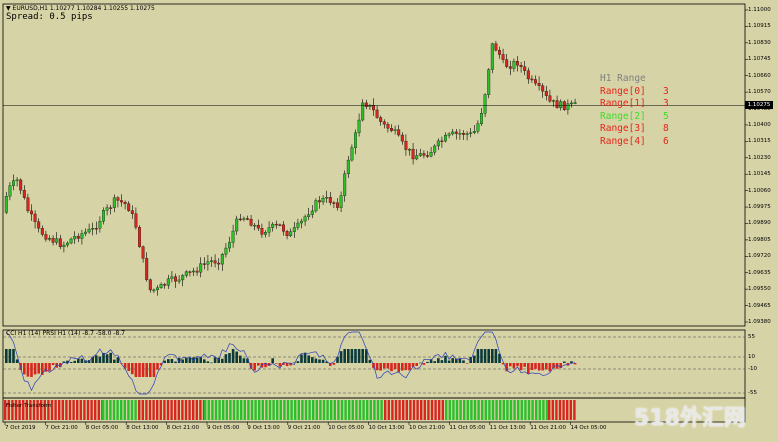  What do you see at coordinates (759, 42) in the screenshot?
I see `price-tick-label: 1.10830` at bounding box center [759, 42].